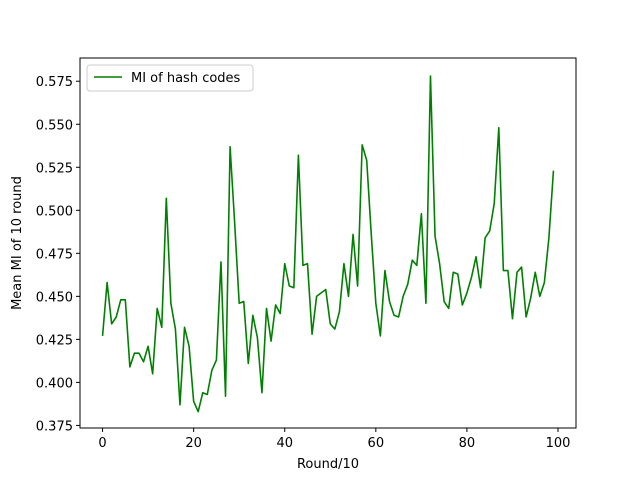 Image resolution: width=640 pixels, height=480 pixels. I want to click on y-tick-label: 0.425, so click(54, 340).